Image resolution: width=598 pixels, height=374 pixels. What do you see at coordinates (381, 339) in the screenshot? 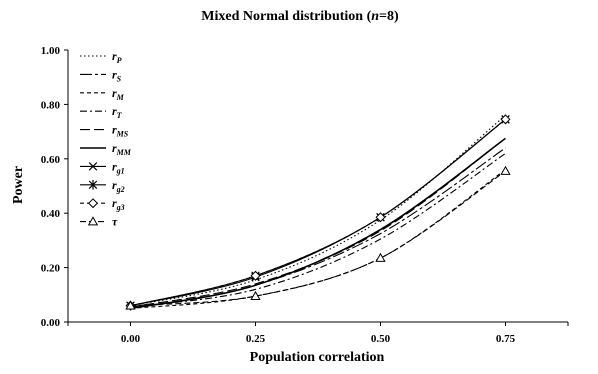
I see `x-tick-label: 0.50` at bounding box center [381, 339].